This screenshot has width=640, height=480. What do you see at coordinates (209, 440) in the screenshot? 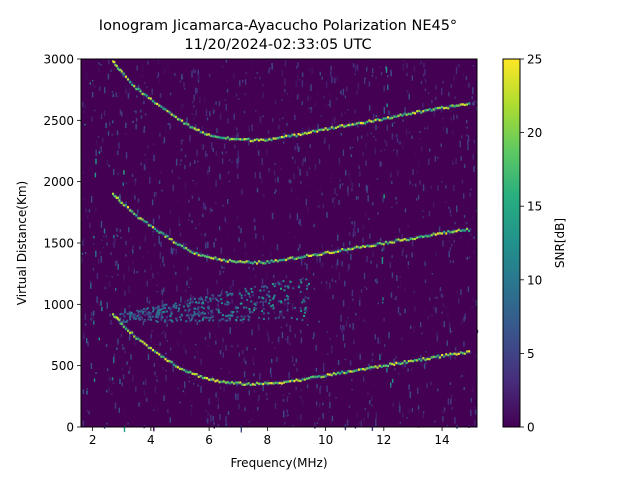
I see `x-tick-label: 6` at bounding box center [209, 440].